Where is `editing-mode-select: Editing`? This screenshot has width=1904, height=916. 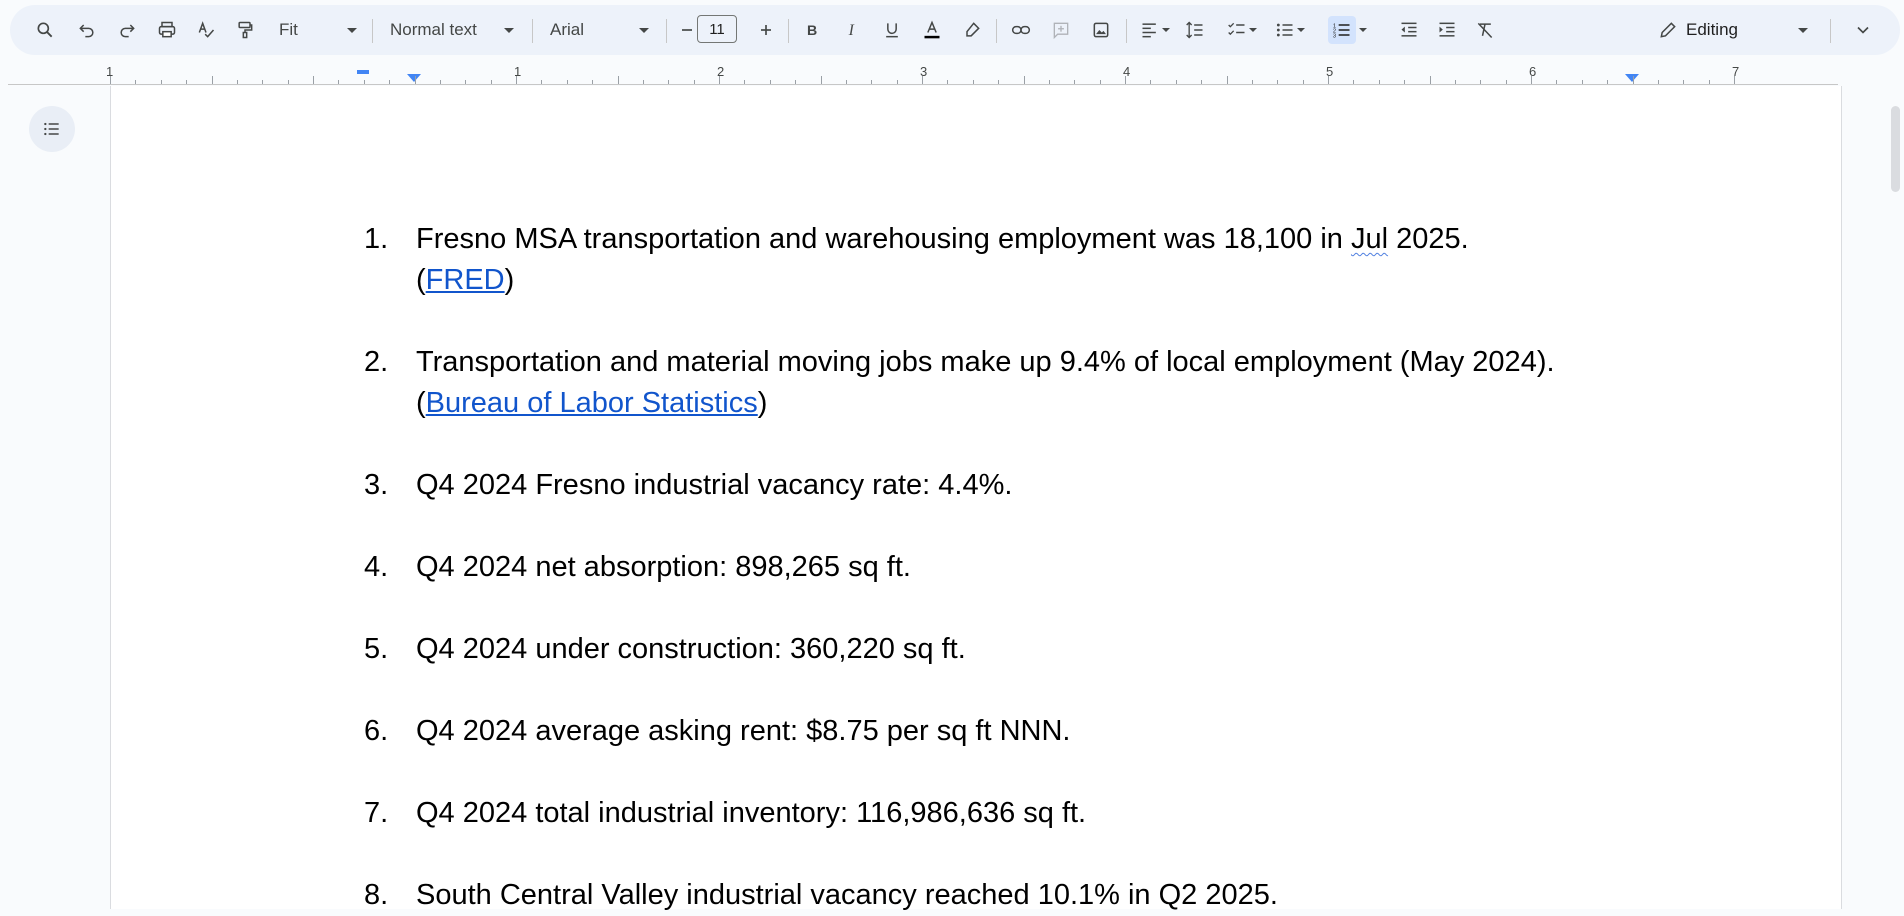 editing-mode-select: Editing is located at coordinates (1733, 30).